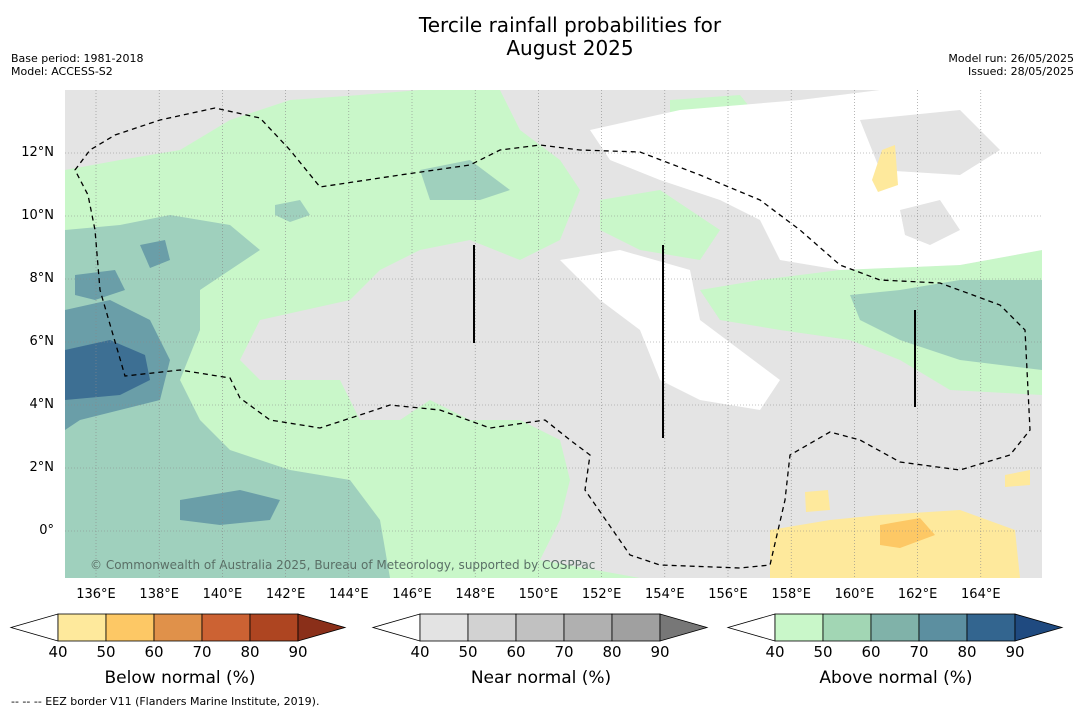  What do you see at coordinates (465, 180) in the screenshot?
I see `above-normal-60-north` at bounding box center [465, 180].